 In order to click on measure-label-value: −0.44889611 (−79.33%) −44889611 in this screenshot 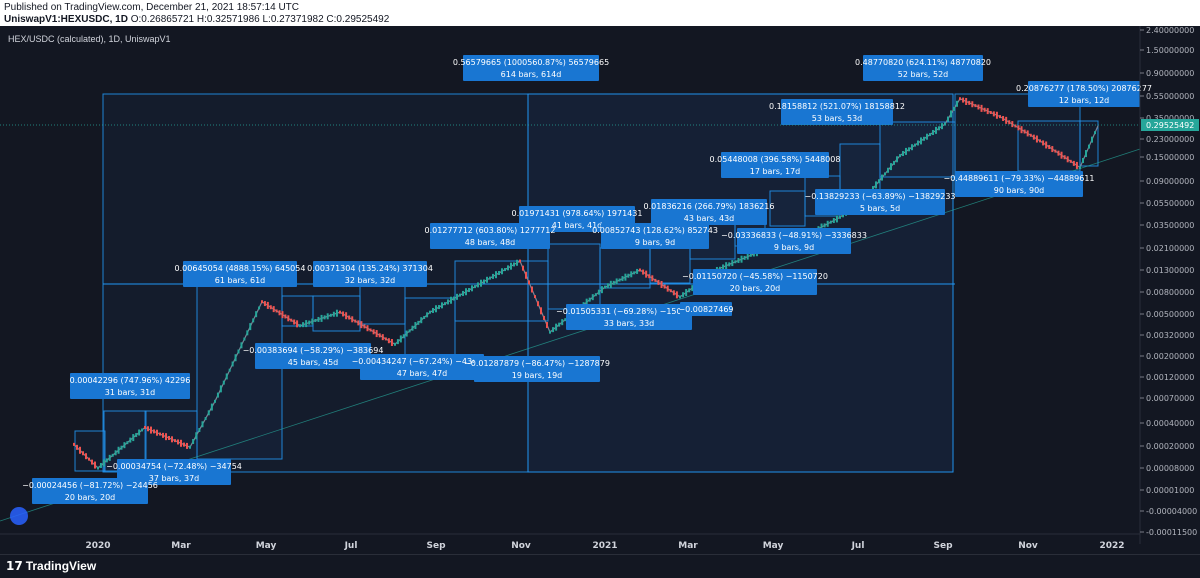, I will do `click(1018, 178)`.